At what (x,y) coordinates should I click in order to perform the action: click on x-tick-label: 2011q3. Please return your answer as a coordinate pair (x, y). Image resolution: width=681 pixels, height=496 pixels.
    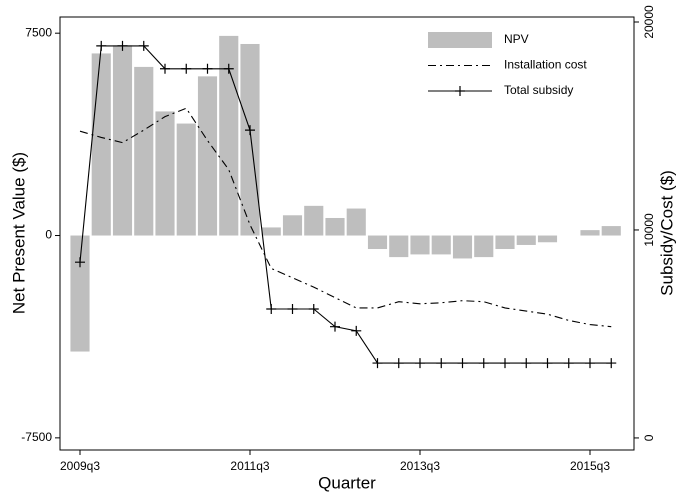
    Looking at the image, I should click on (249, 466).